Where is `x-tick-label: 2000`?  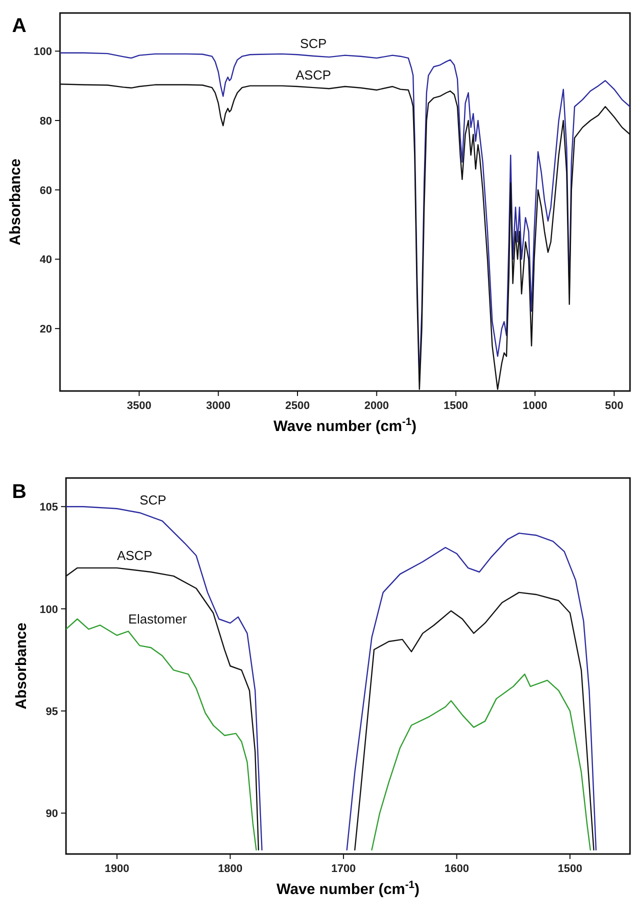 x-tick-label: 2000 is located at coordinates (376, 406).